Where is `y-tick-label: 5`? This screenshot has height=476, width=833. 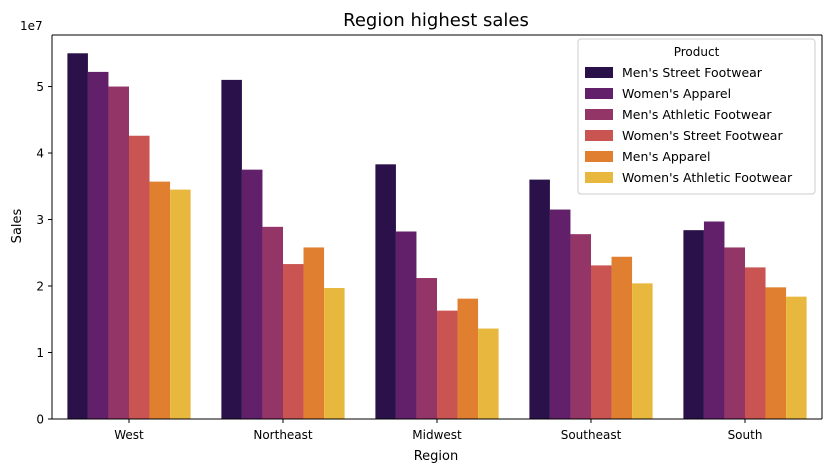 y-tick-label: 5 is located at coordinates (40, 87).